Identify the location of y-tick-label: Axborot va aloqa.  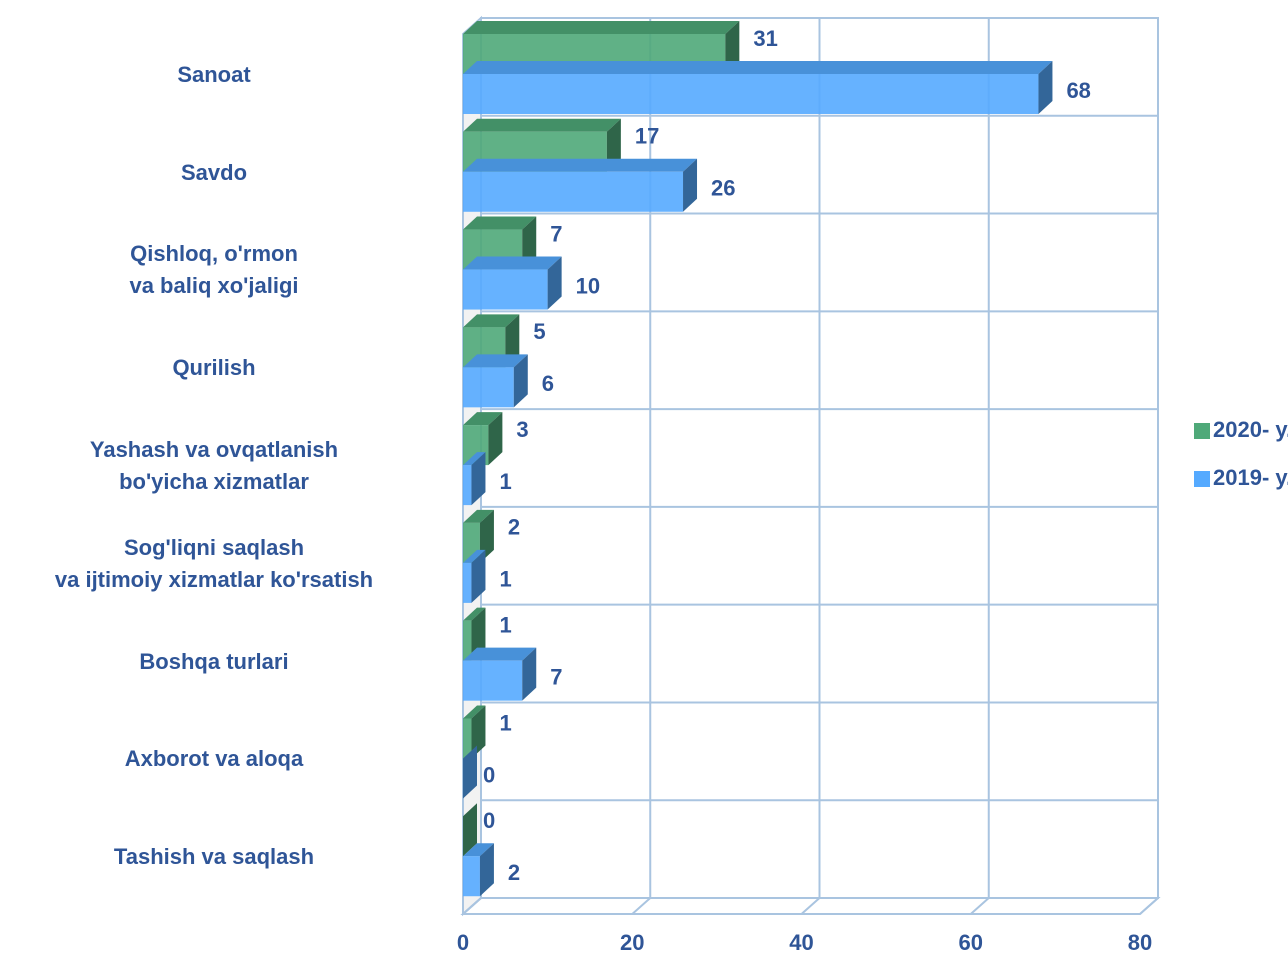
(214, 759).